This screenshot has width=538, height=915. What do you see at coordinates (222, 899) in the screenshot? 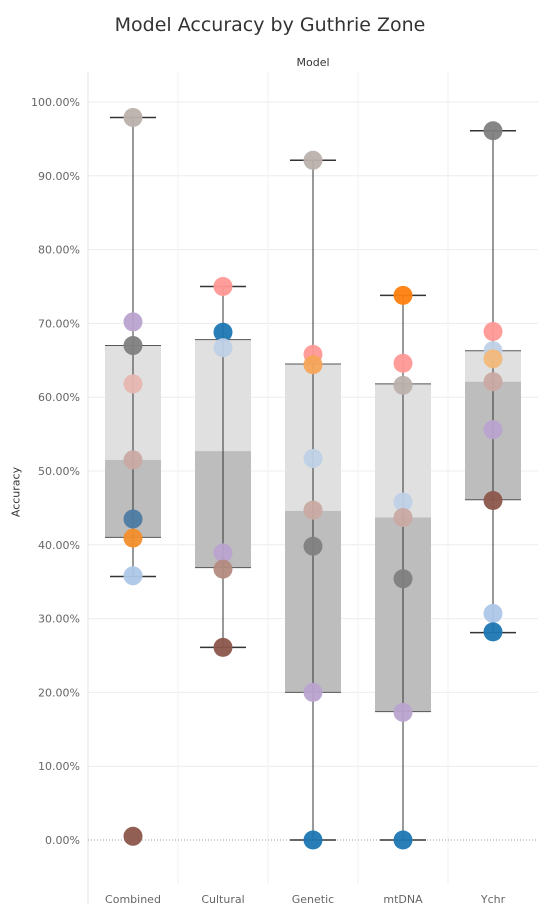
I see `x-tick-label: Cultural` at bounding box center [222, 899].